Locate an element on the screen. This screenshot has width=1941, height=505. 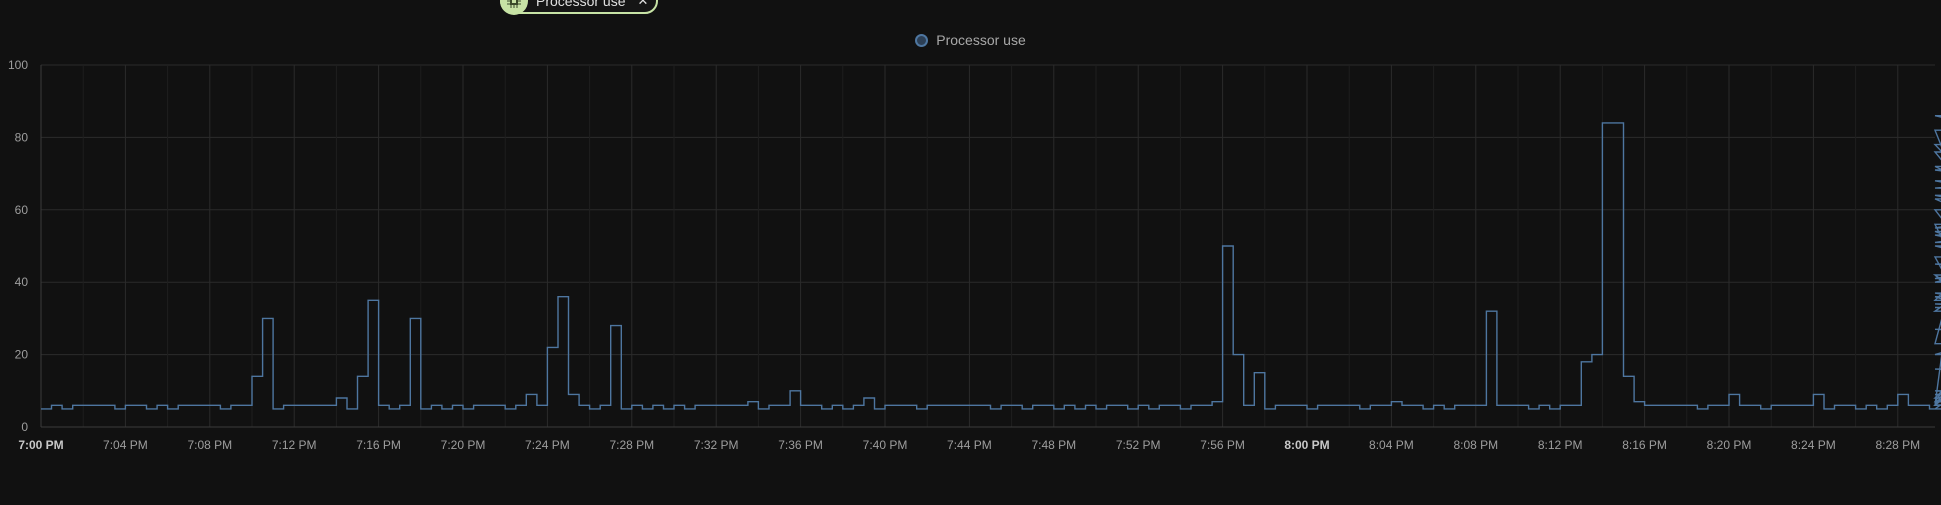
x-tick-label: 7:44 PM is located at coordinates (969, 445).